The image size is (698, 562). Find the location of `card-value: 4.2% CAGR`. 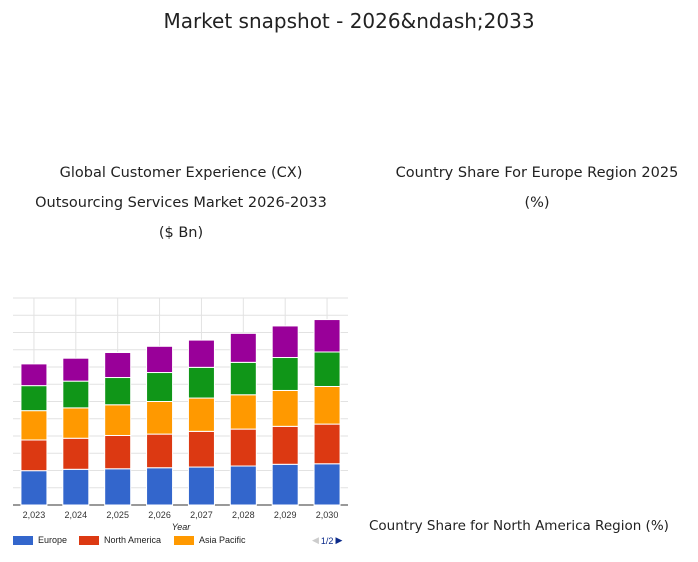

card-value: 4.2% CAGR is located at coordinates (626, 122).